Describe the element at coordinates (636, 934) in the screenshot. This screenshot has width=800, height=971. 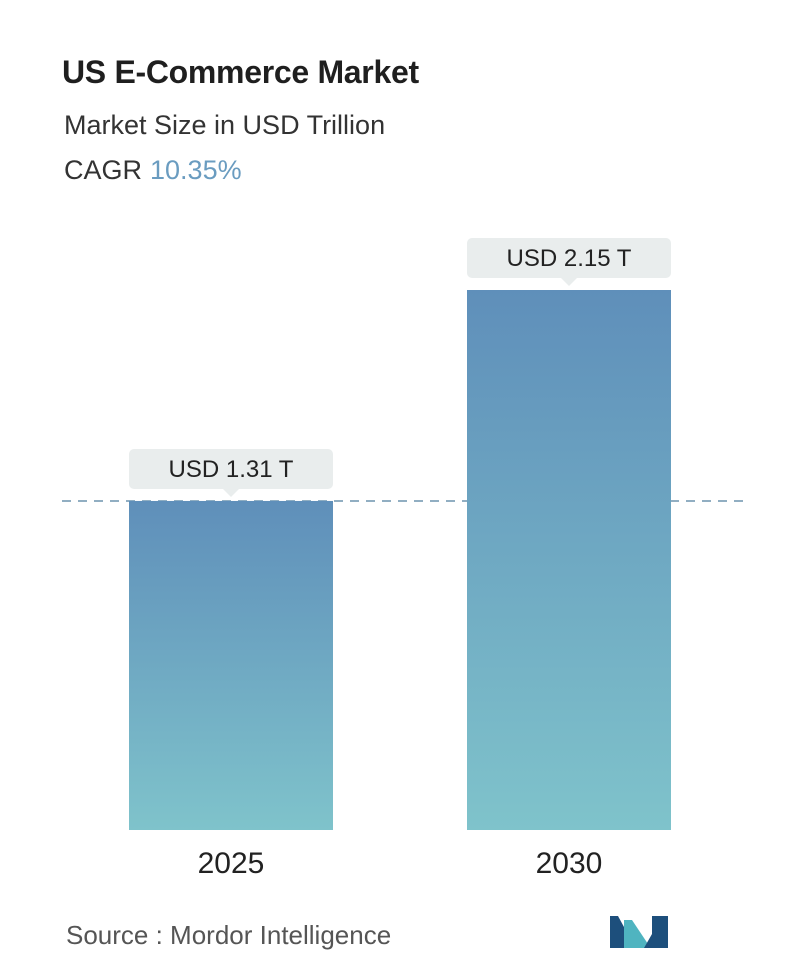
I see `logo-mid-stroke` at that location.